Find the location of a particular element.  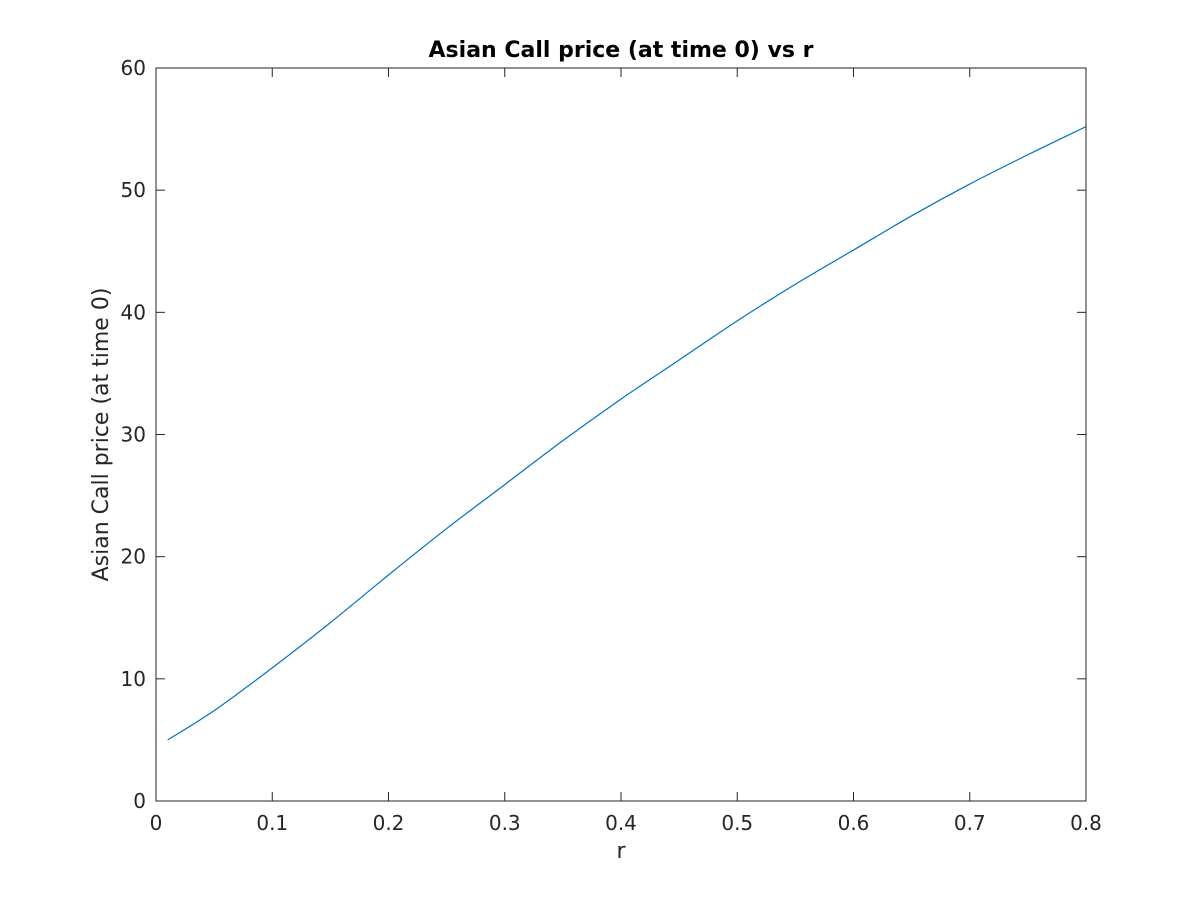

x-tick-label: 0 is located at coordinates (156, 823).